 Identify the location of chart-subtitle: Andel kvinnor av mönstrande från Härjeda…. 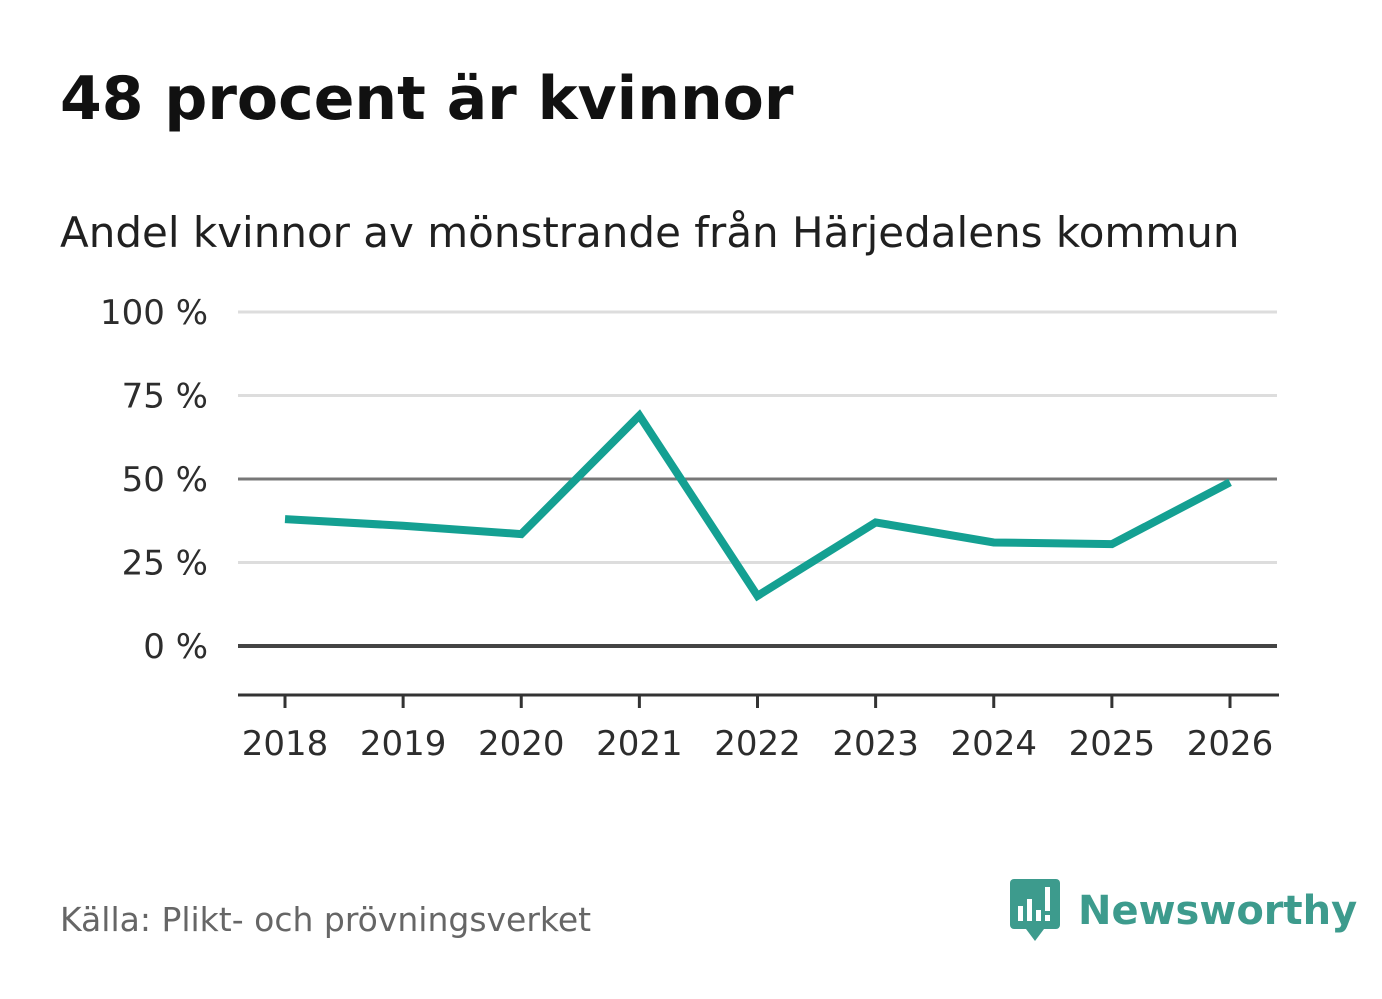
(650, 232).